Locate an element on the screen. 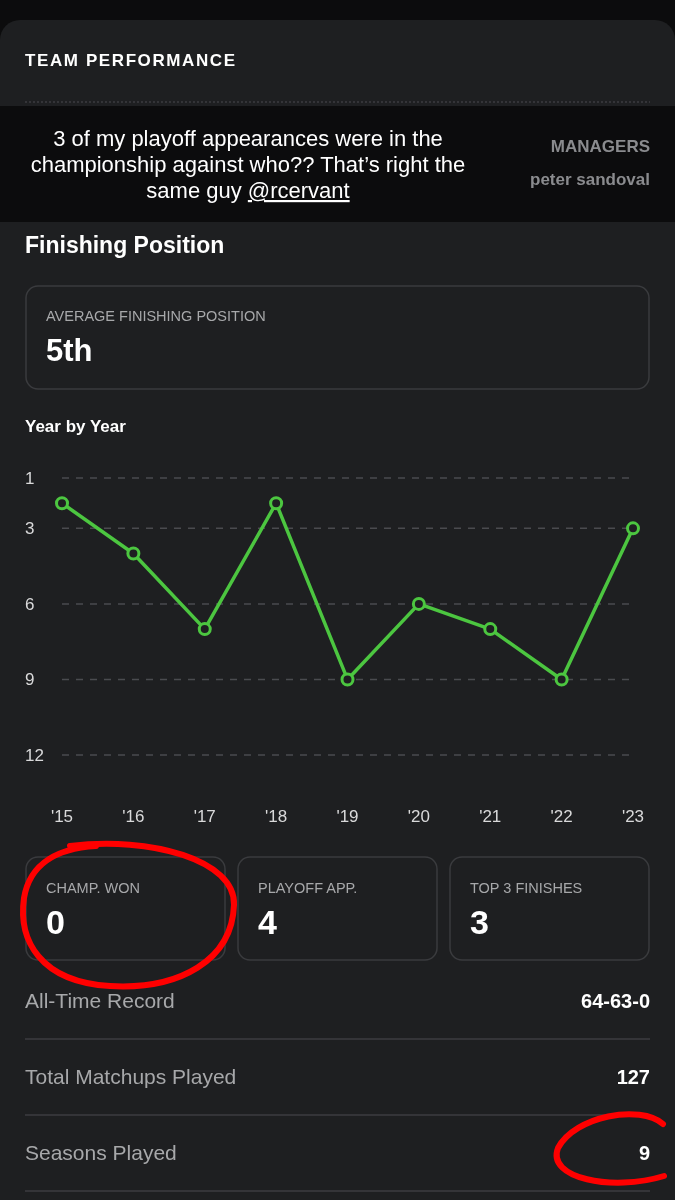 The width and height of the screenshot is (675, 1200). text: 64-63-0 is located at coordinates (615, 1001).